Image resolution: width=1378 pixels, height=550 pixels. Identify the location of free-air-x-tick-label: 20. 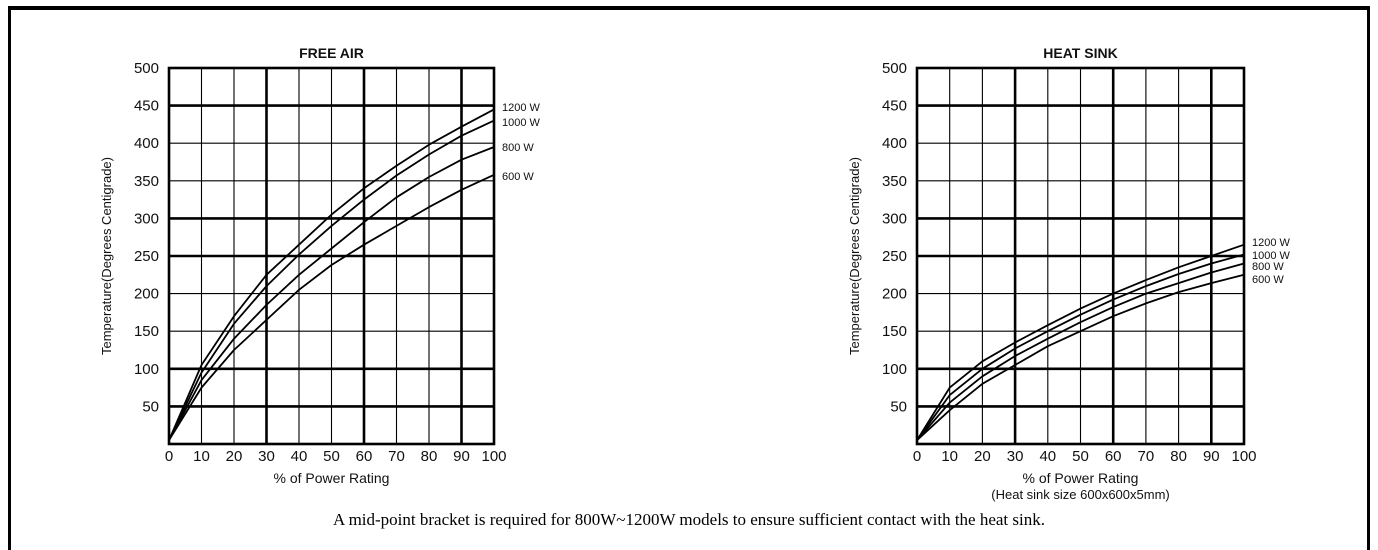
(234, 456).